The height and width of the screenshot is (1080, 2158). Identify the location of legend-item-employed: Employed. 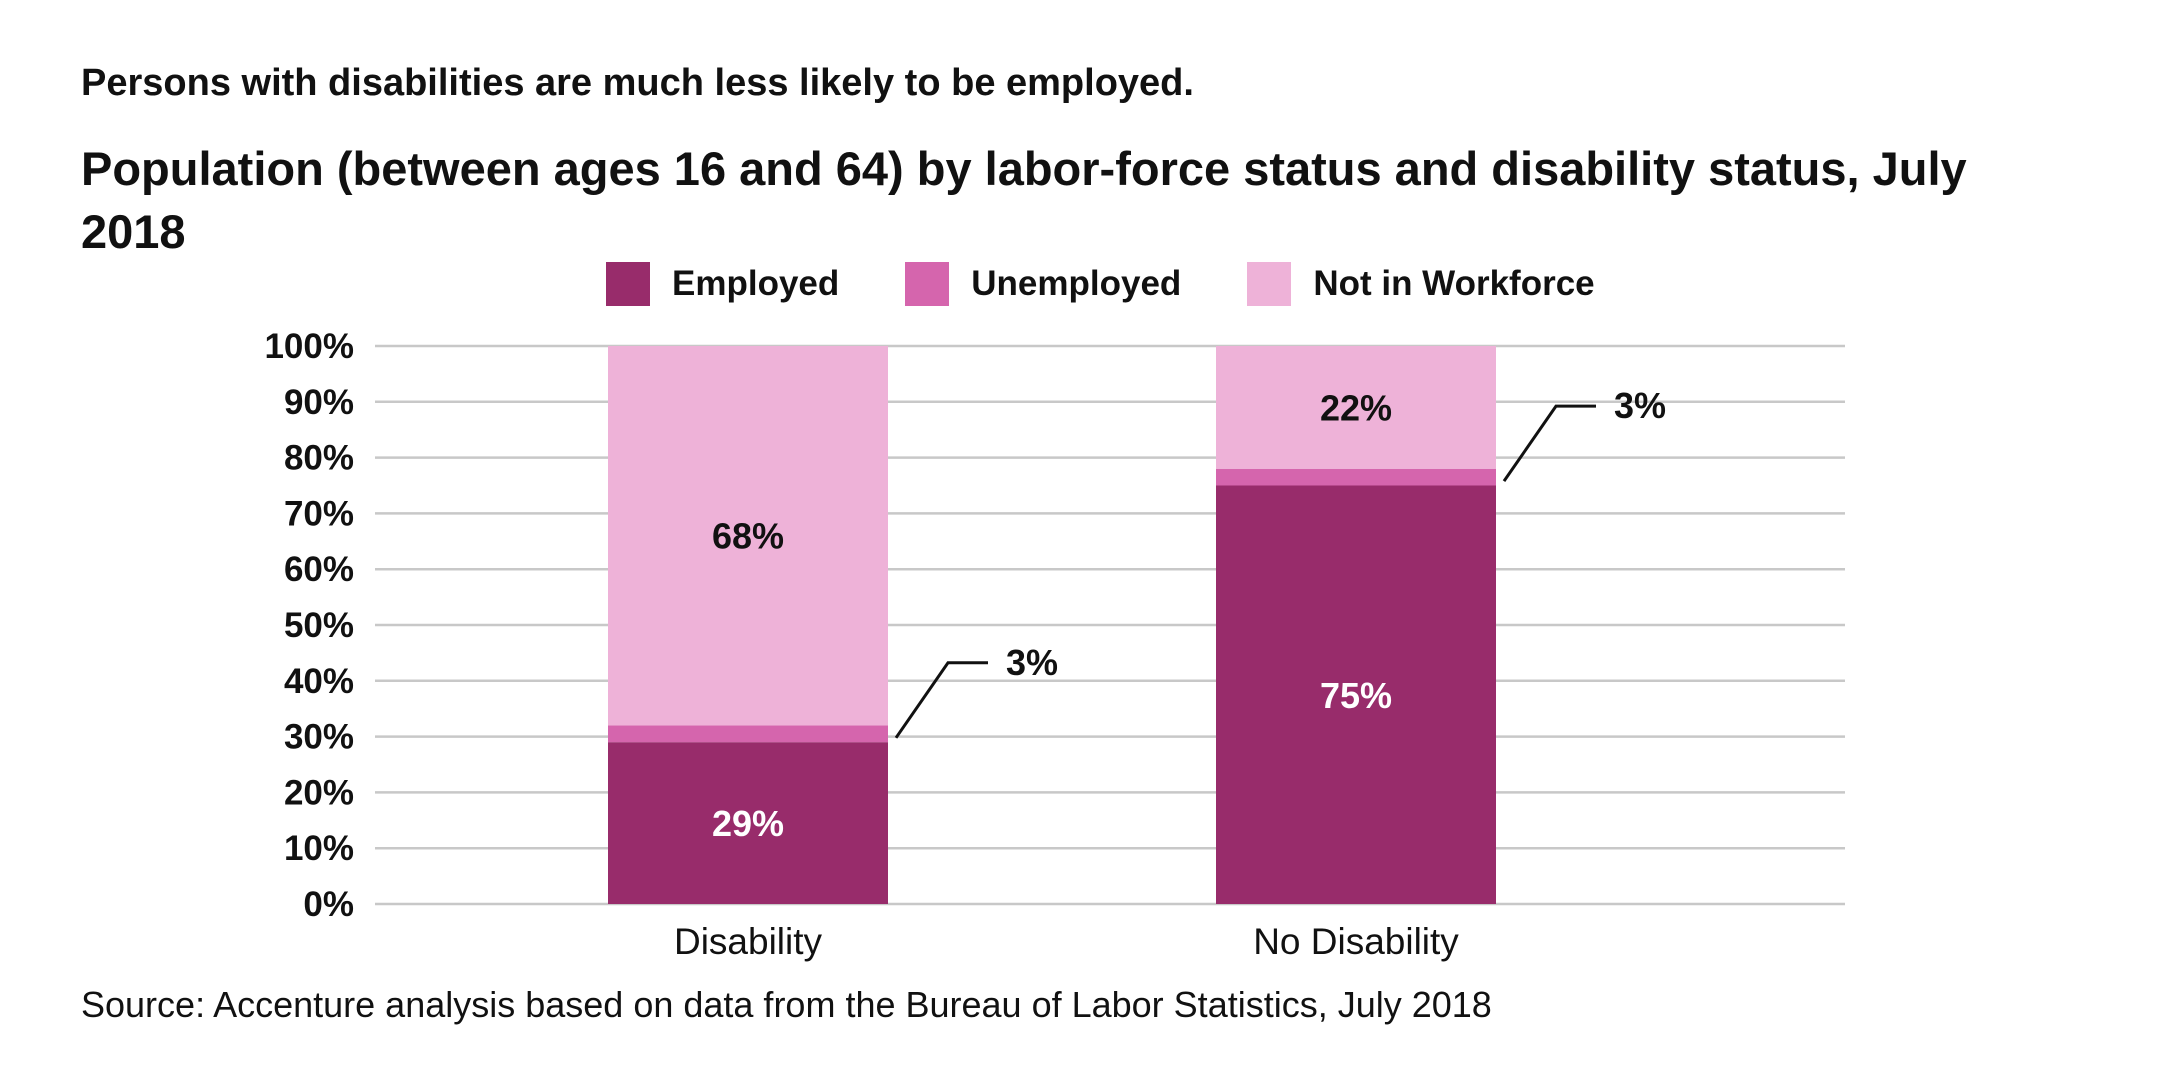
(722, 284).